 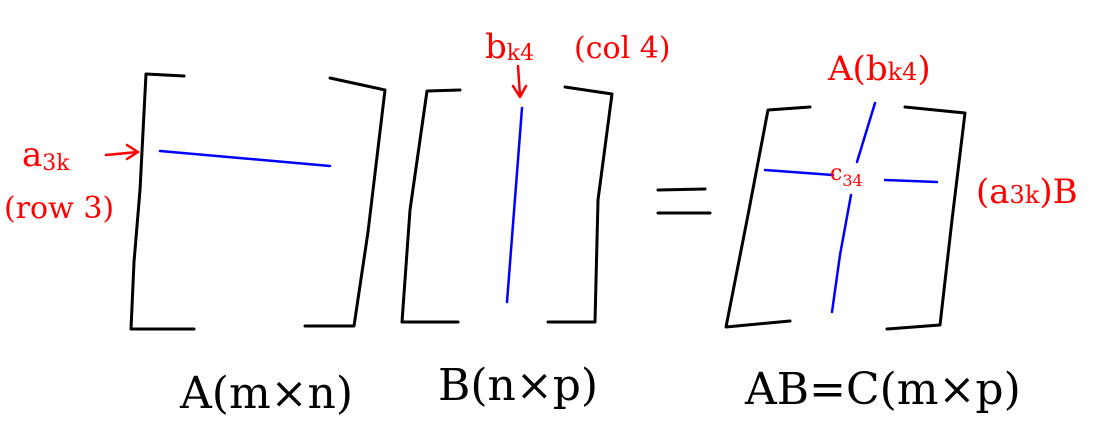 What do you see at coordinates (162, 201) in the screenshot?
I see `matrix-a-left-bracket` at bounding box center [162, 201].